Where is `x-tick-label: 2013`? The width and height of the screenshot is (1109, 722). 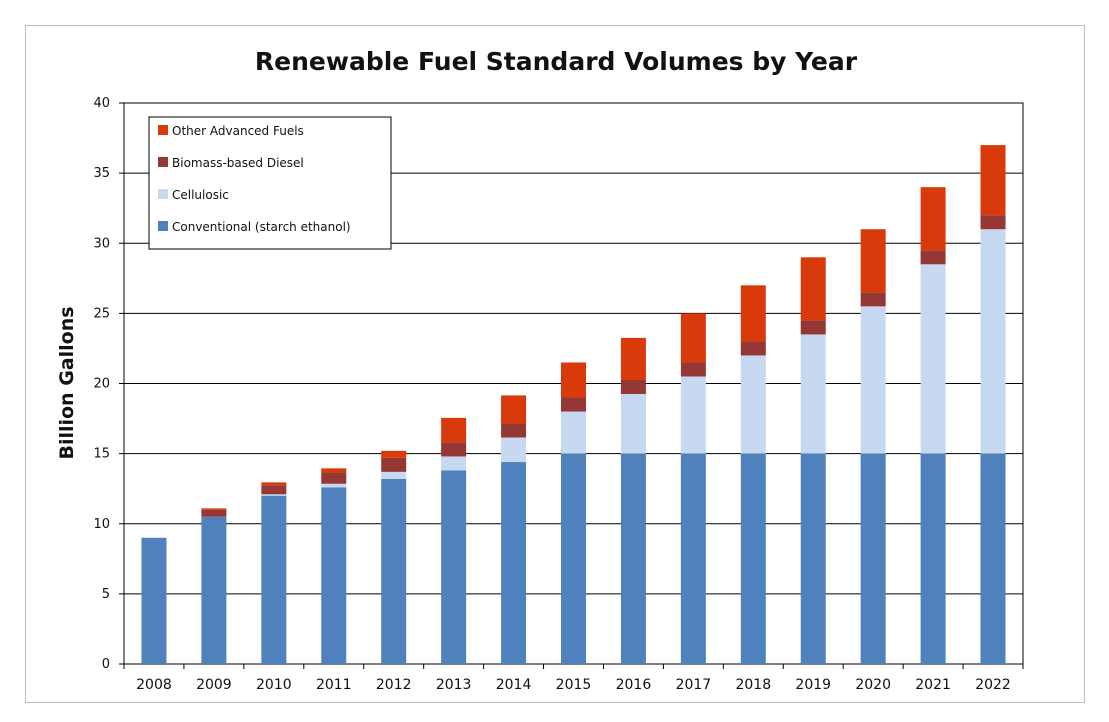
x-tick-label: 2013 is located at coordinates (454, 685).